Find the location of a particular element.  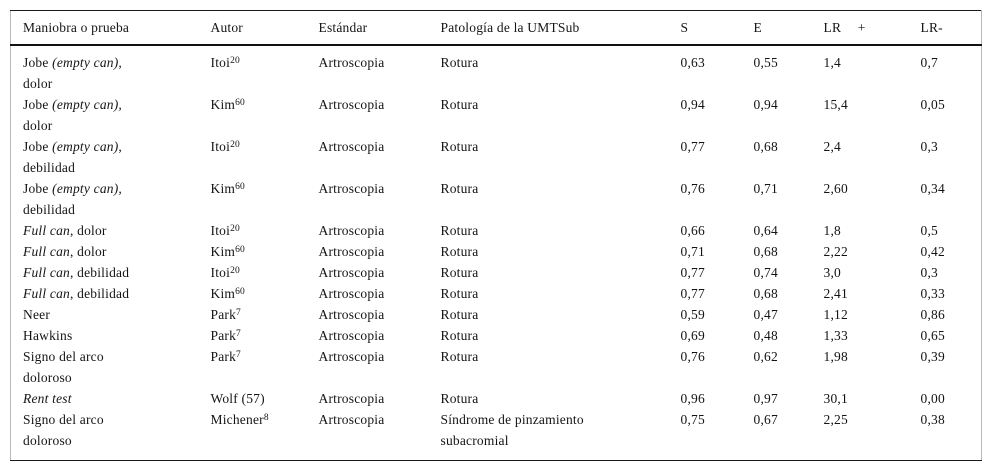

cell-maniobra: Full can, debilidad is located at coordinates (111, 272).